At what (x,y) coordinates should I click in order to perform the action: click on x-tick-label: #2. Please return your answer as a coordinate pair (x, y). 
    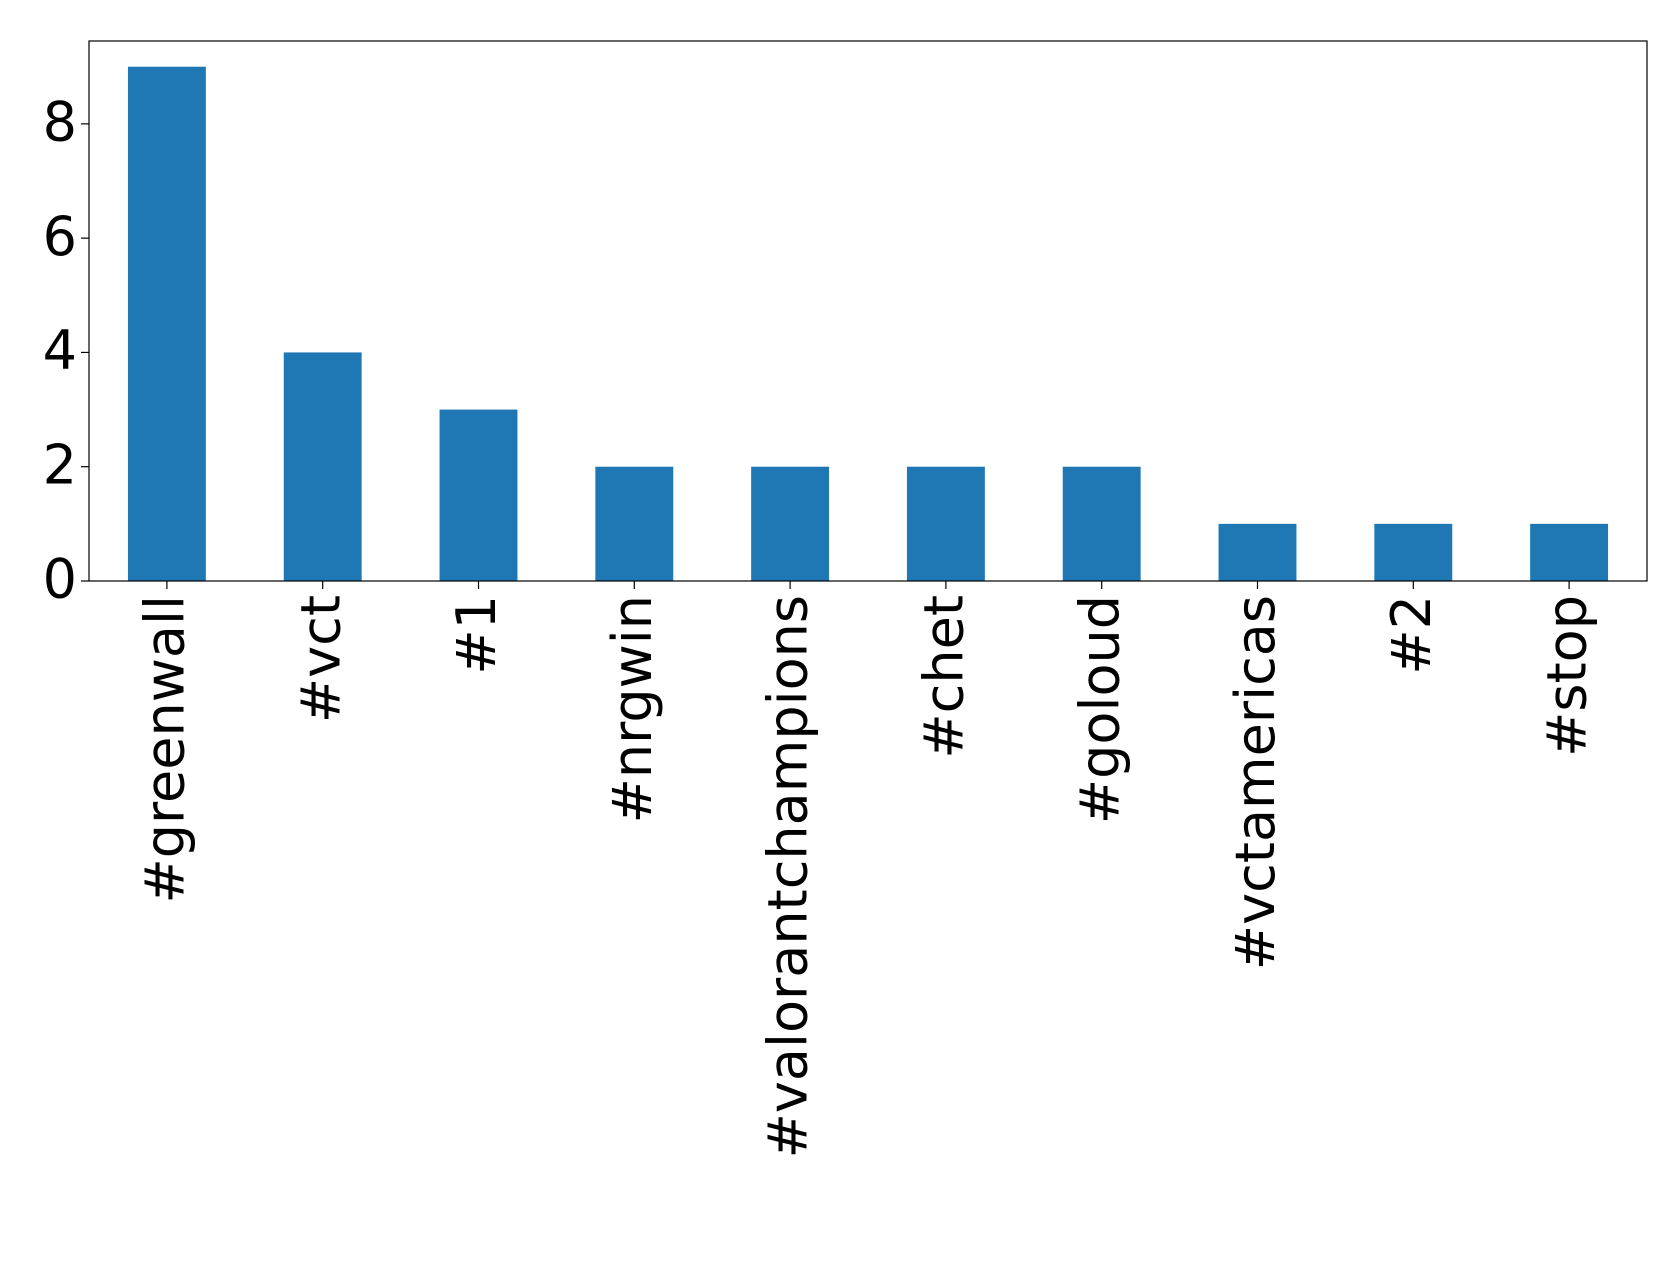
    Looking at the image, I should click on (1411, 635).